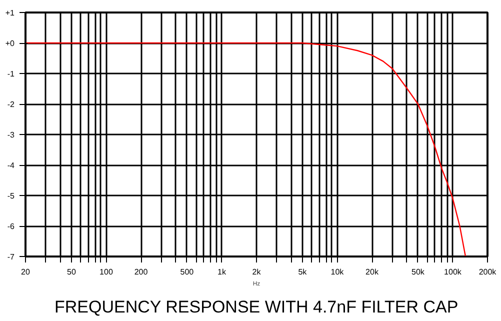 This screenshot has width=501, height=321. What do you see at coordinates (107, 272) in the screenshot?
I see `x-tick-label: 100` at bounding box center [107, 272].